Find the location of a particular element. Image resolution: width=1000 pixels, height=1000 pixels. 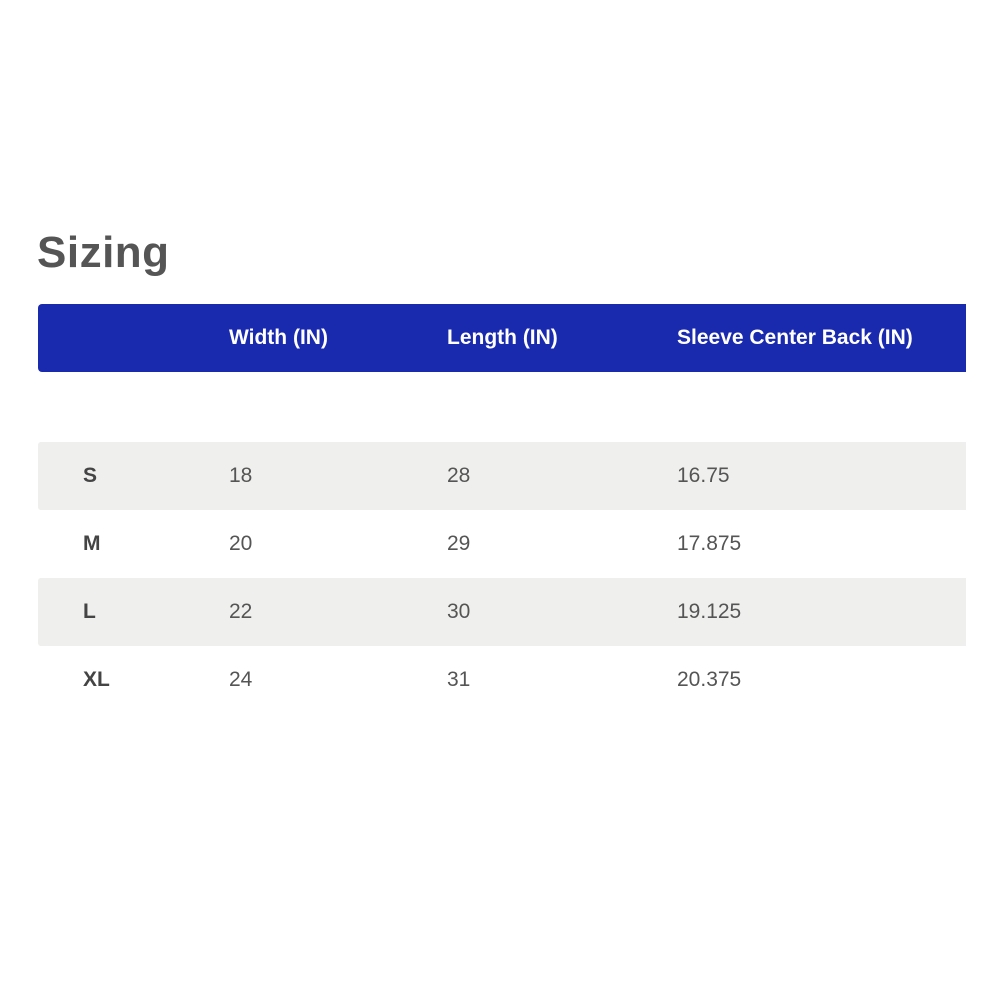

width-value: 24 is located at coordinates (241, 679).